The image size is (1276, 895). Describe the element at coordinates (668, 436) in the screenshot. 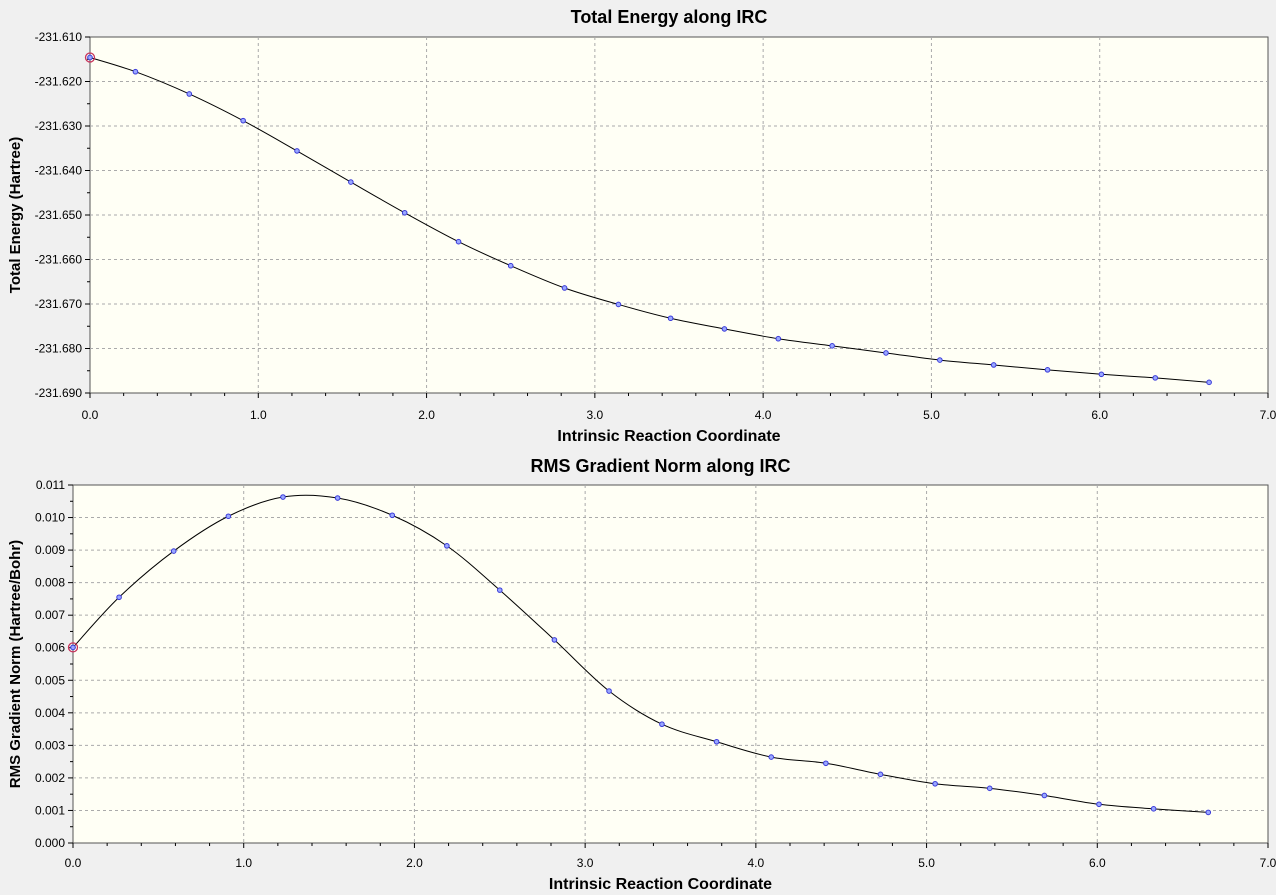

I see `chart1-x-axis-label: Intrinsic Reaction Coordinate` at that location.